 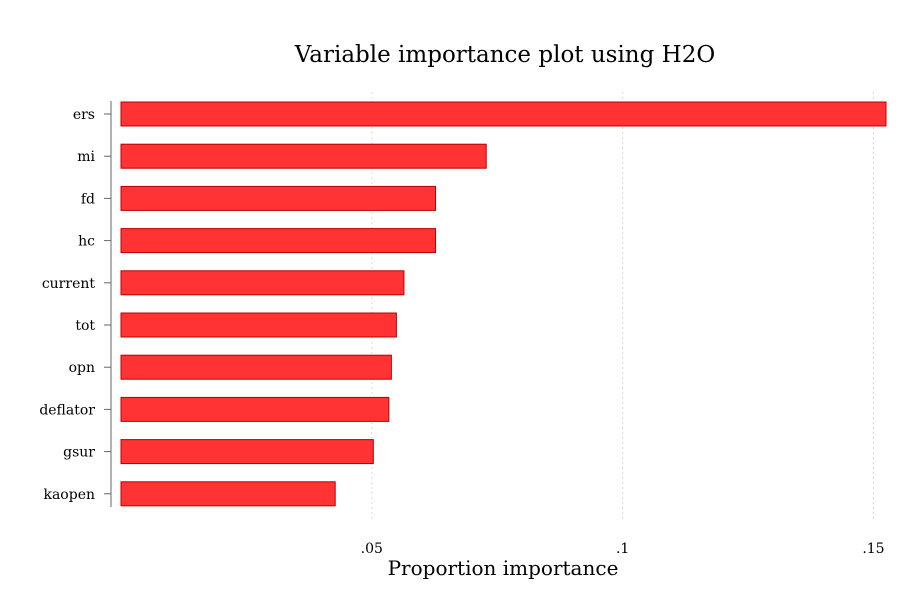 What do you see at coordinates (79, 453) in the screenshot?
I see `category-label-gsur: gsur` at bounding box center [79, 453].